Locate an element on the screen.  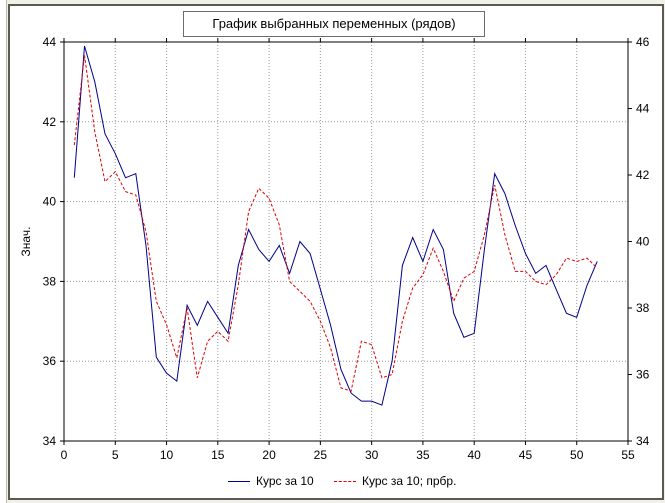
y-right-tick-label: 38 is located at coordinates (643, 308).